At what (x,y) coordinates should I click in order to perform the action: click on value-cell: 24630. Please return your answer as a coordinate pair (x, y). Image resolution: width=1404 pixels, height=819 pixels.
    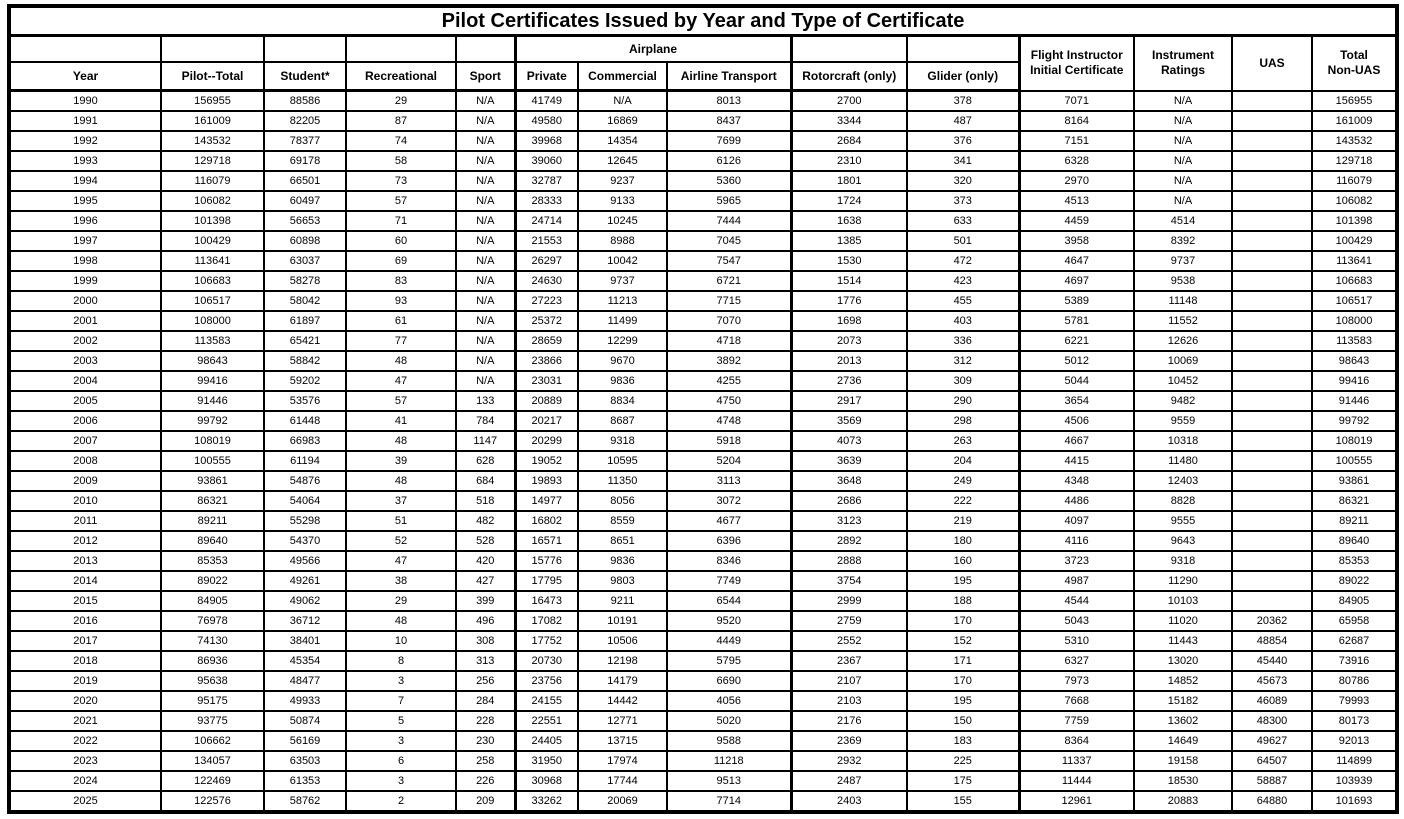
    Looking at the image, I should click on (546, 281).